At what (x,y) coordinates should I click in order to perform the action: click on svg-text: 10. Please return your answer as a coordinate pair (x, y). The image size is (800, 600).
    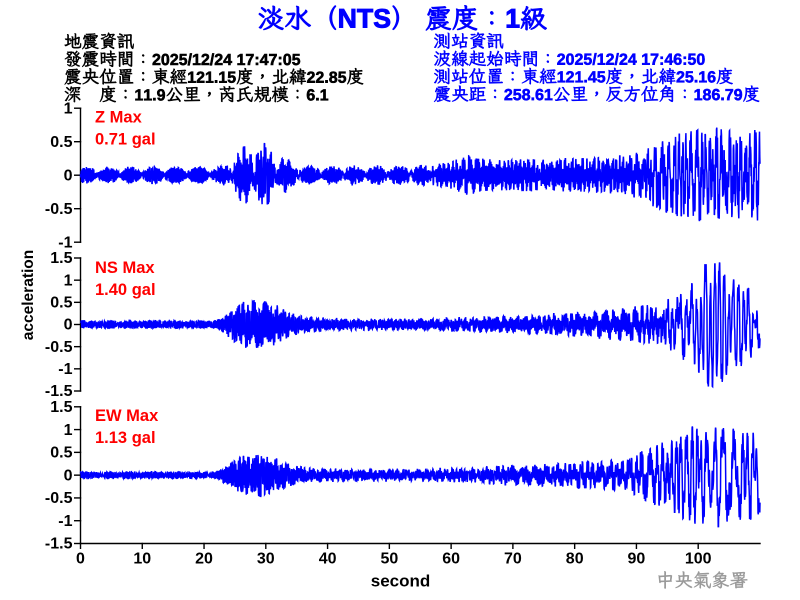
    Looking at the image, I should click on (142, 559).